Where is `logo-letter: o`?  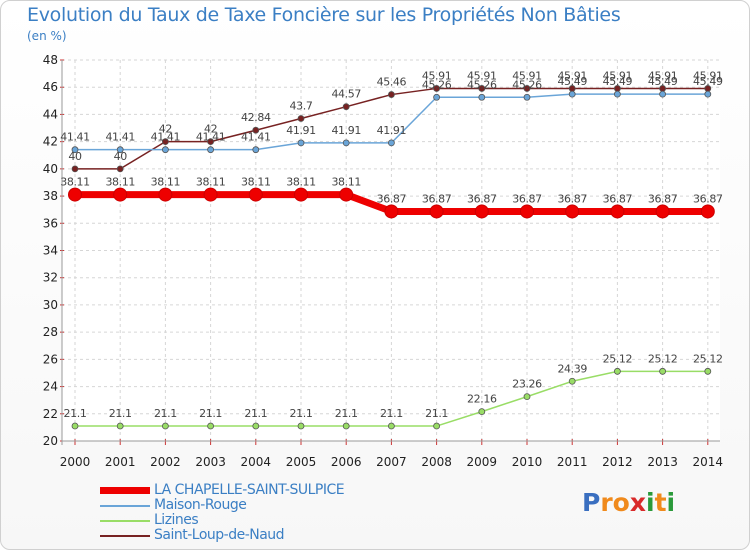
logo-letter: o is located at coordinates (621, 502).